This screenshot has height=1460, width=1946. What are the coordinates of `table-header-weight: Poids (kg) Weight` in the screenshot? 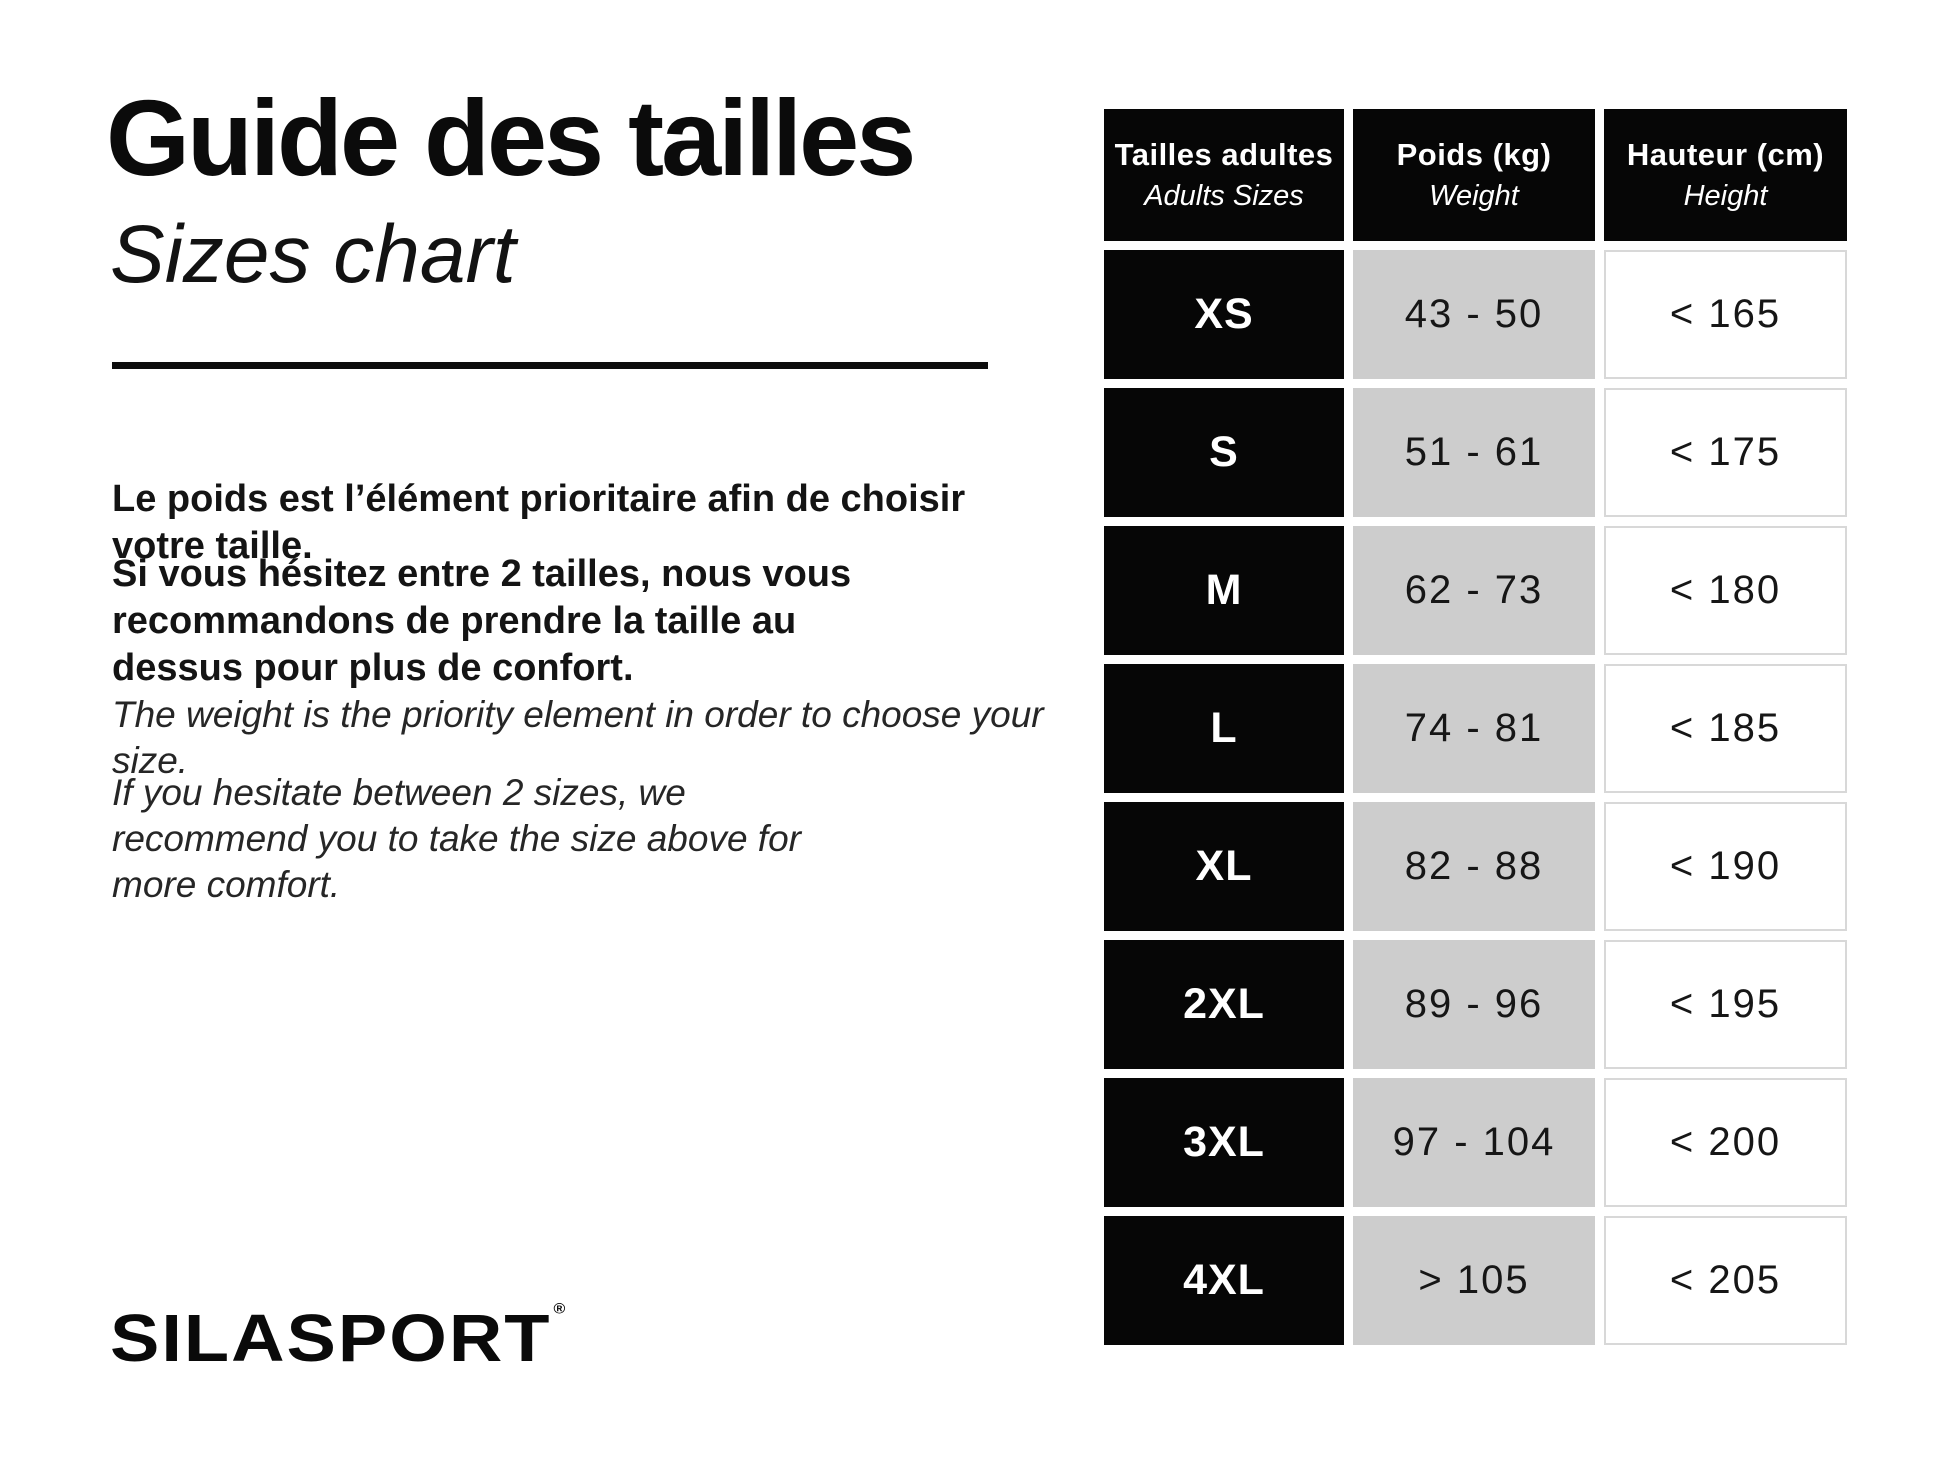 It's located at (1474, 175).